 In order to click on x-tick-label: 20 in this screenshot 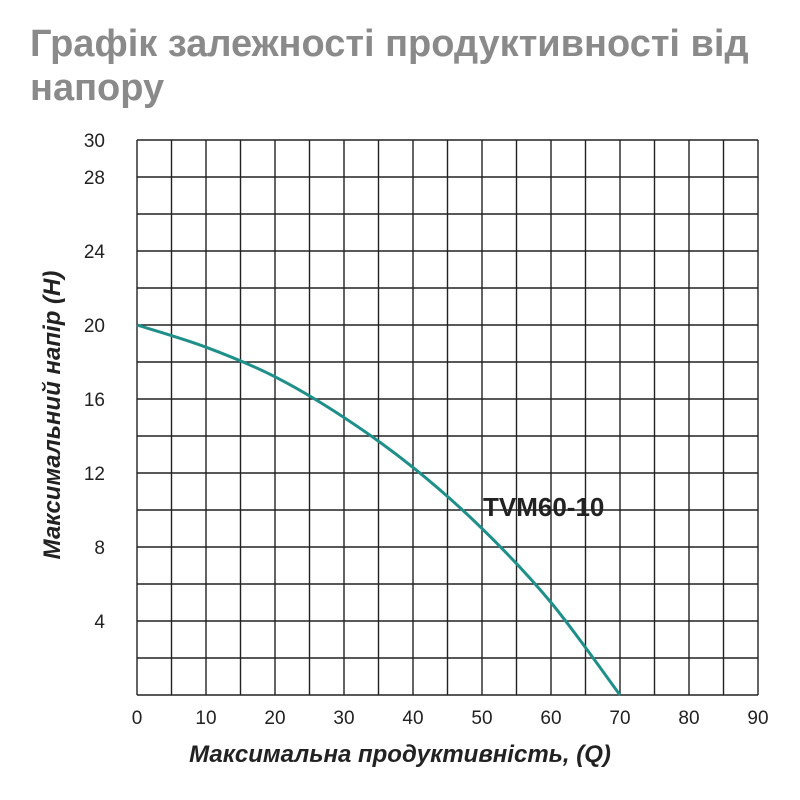, I will do `click(274, 718)`.